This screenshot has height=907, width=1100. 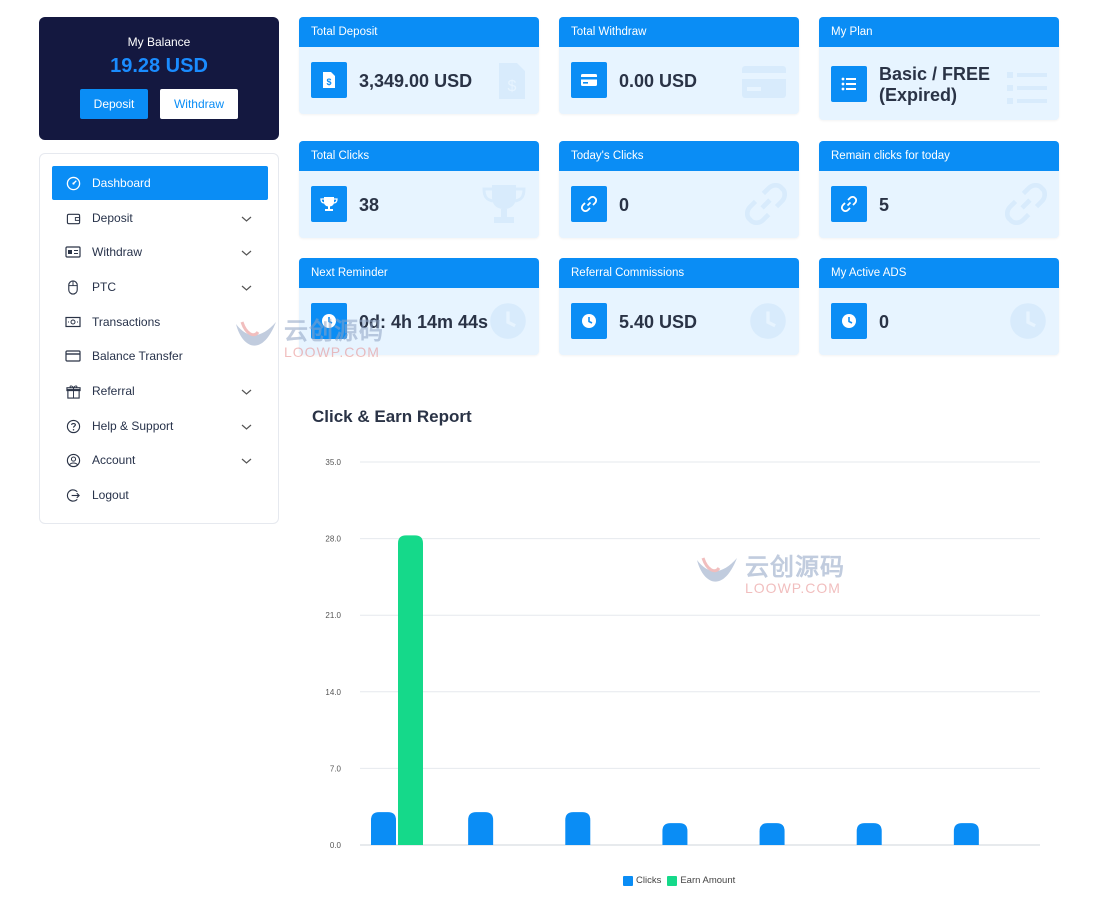 I want to click on stat-value: 38, so click(x=369, y=205).